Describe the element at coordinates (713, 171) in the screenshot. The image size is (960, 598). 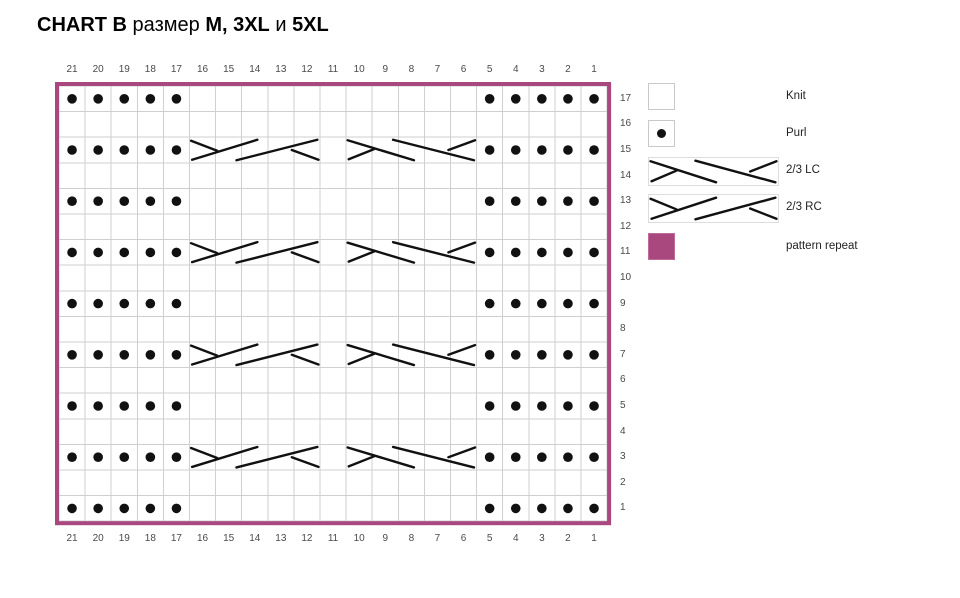
I see `cable-lc-symbol-icon` at that location.